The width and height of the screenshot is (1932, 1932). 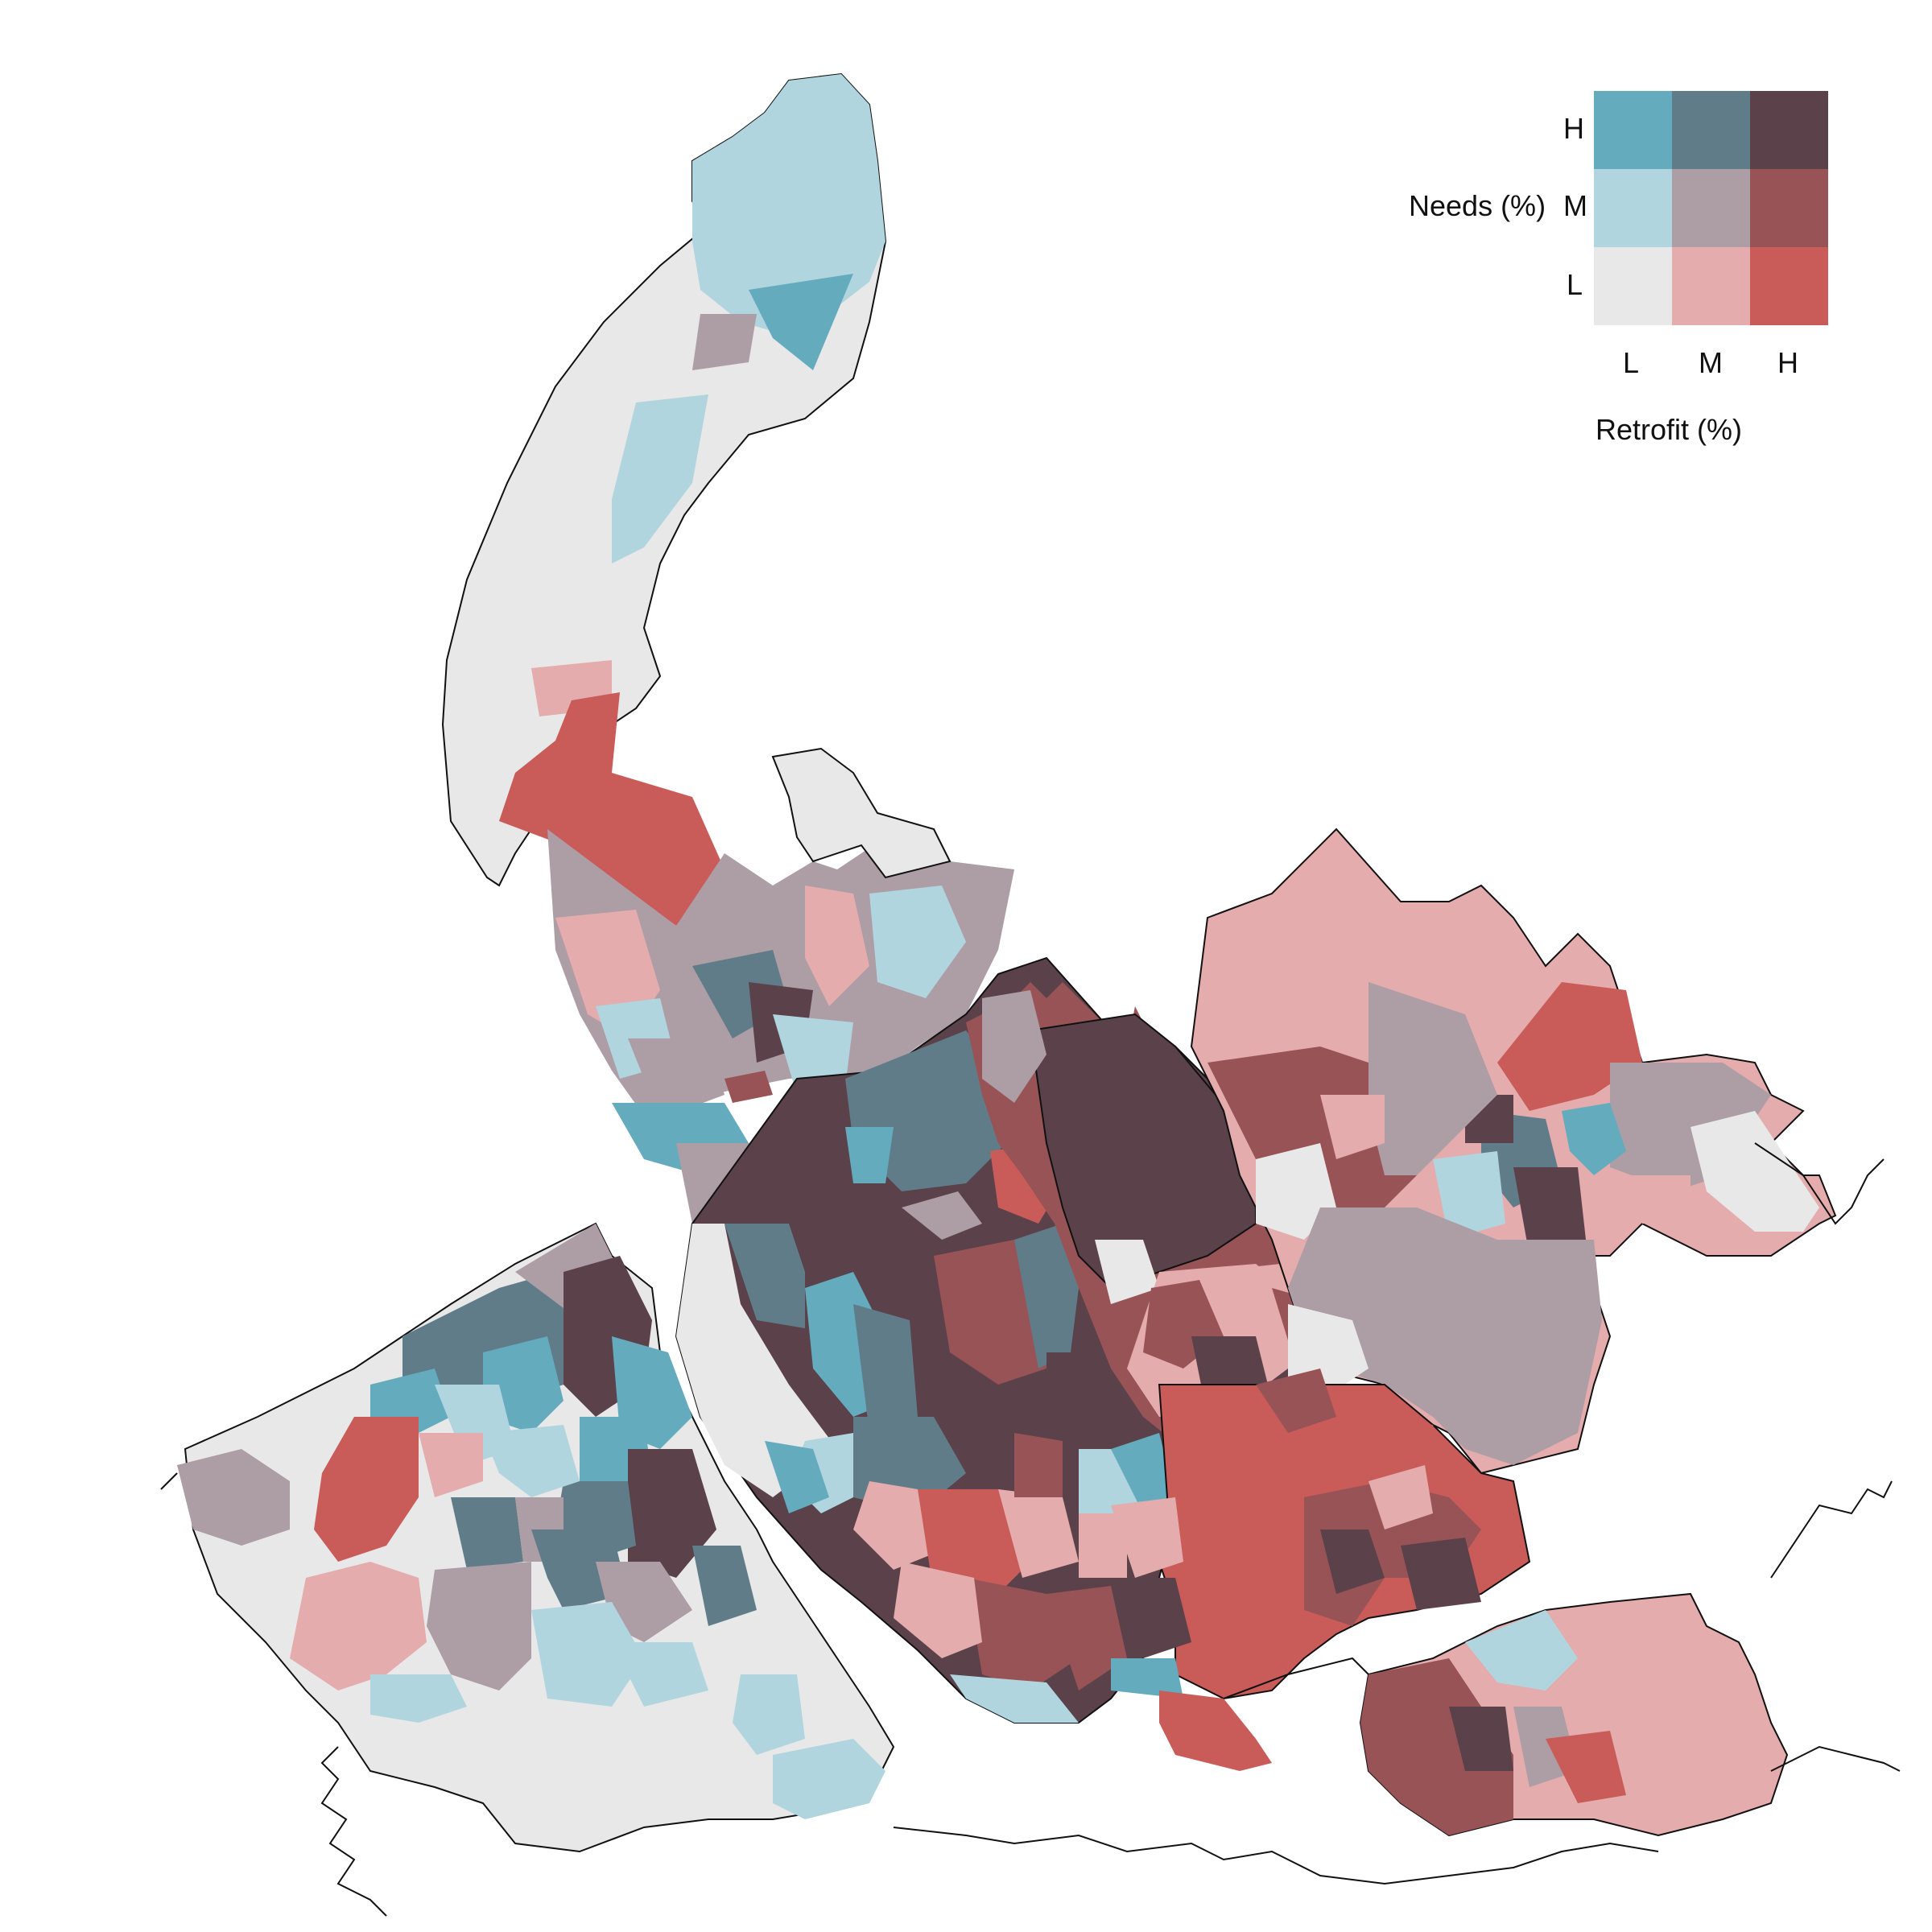 I want to click on legend-x-title: Retrofit (%), so click(x=1669, y=429).